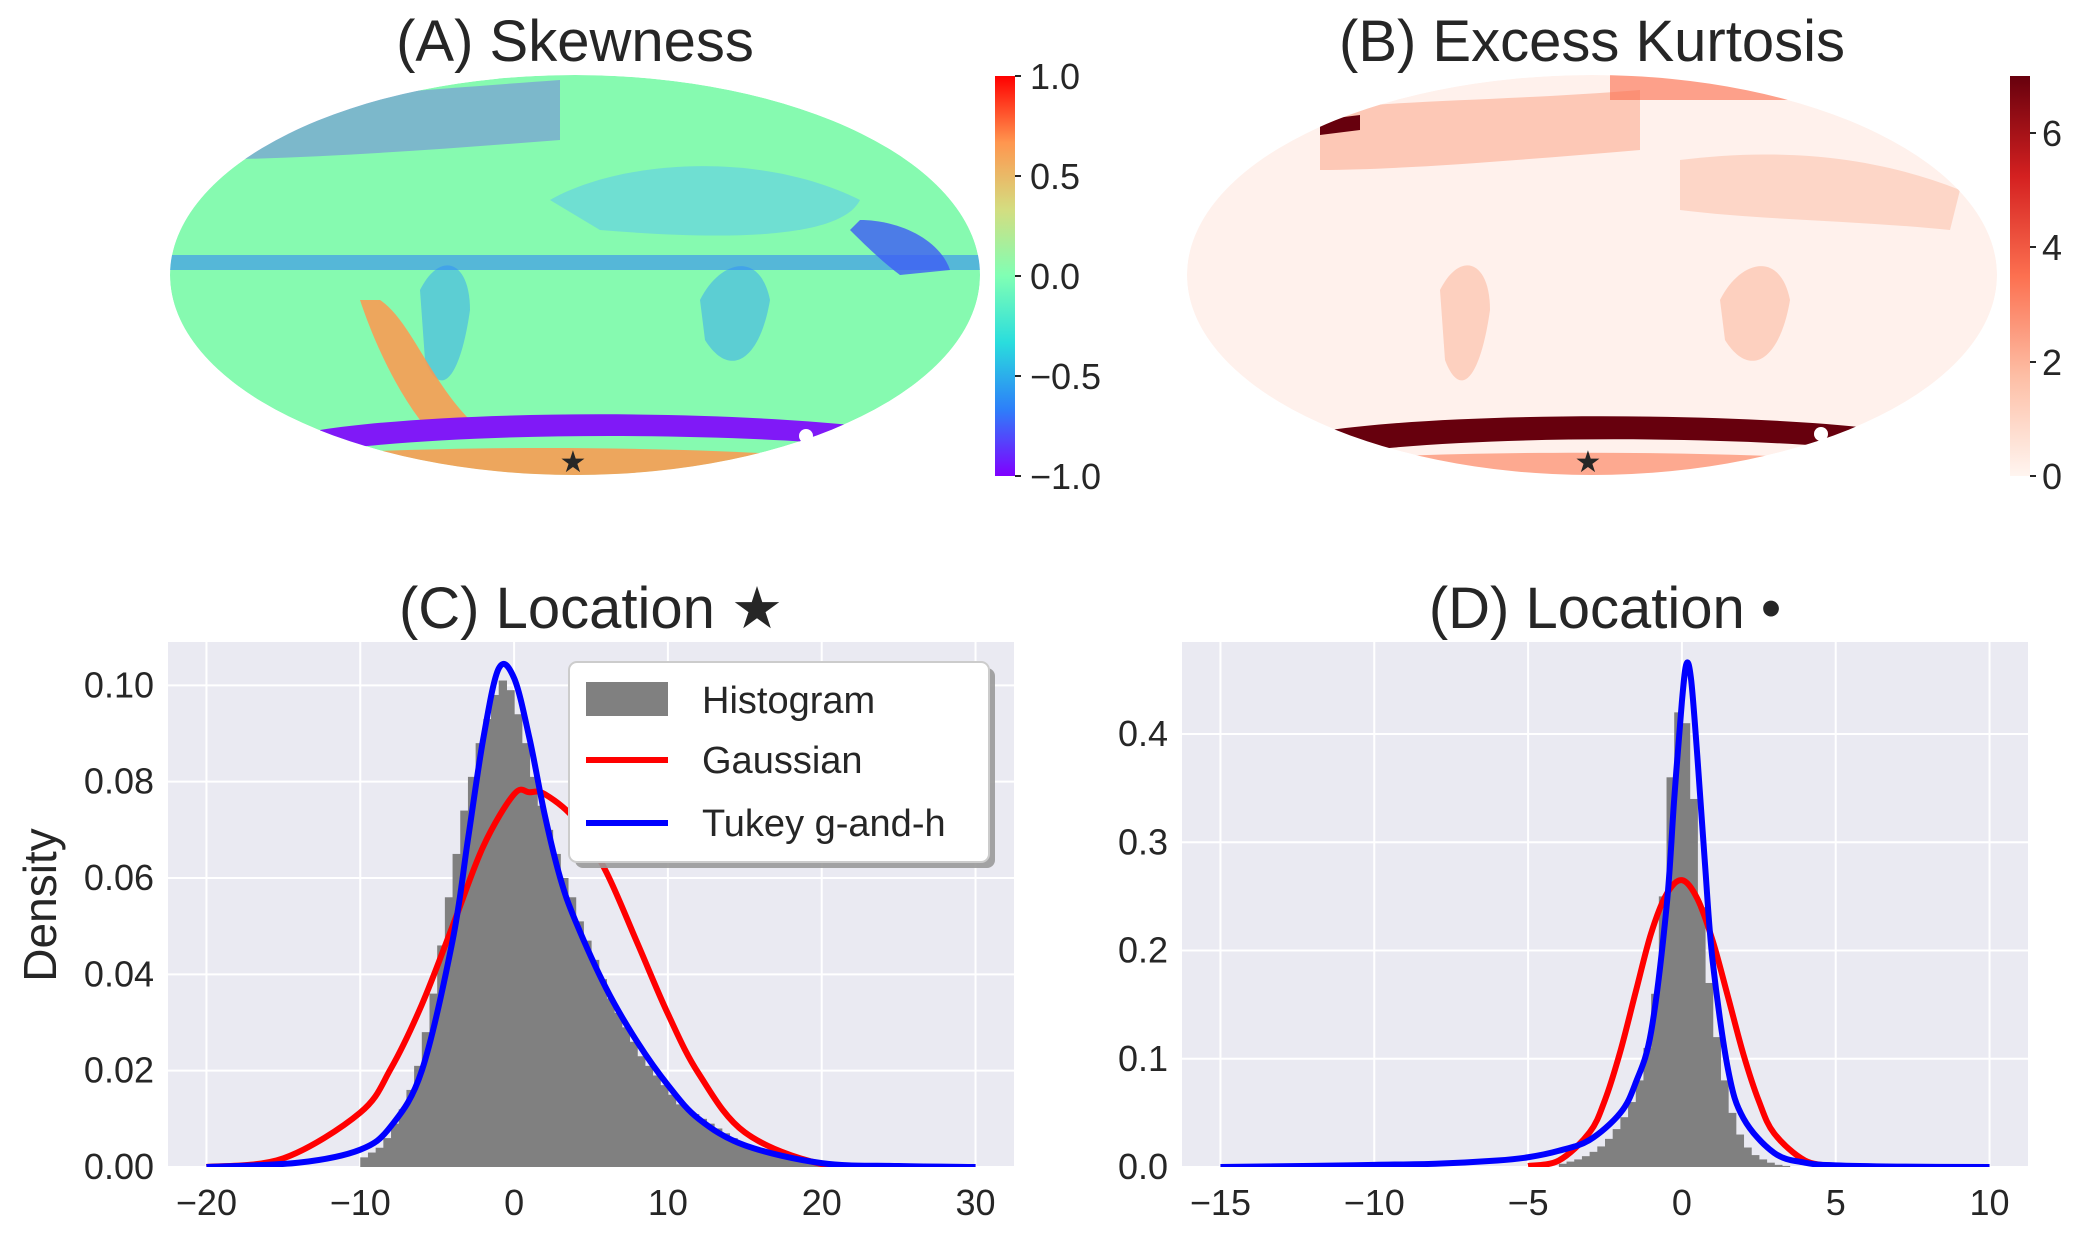 This screenshot has height=1238, width=2080. Describe the element at coordinates (1588, 462) in the screenshot. I see `kurtosis-star-marker: ★` at that location.